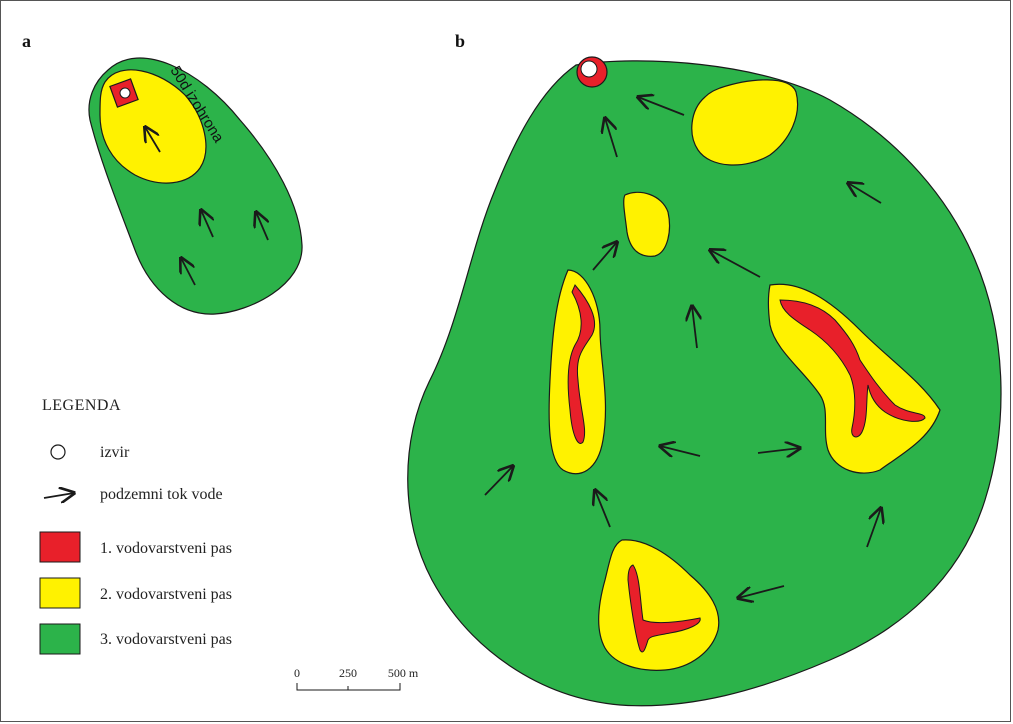 This screenshot has width=1013, height=724. What do you see at coordinates (664, 608) in the screenshot?
I see `panel-b-zone1-south` at bounding box center [664, 608].